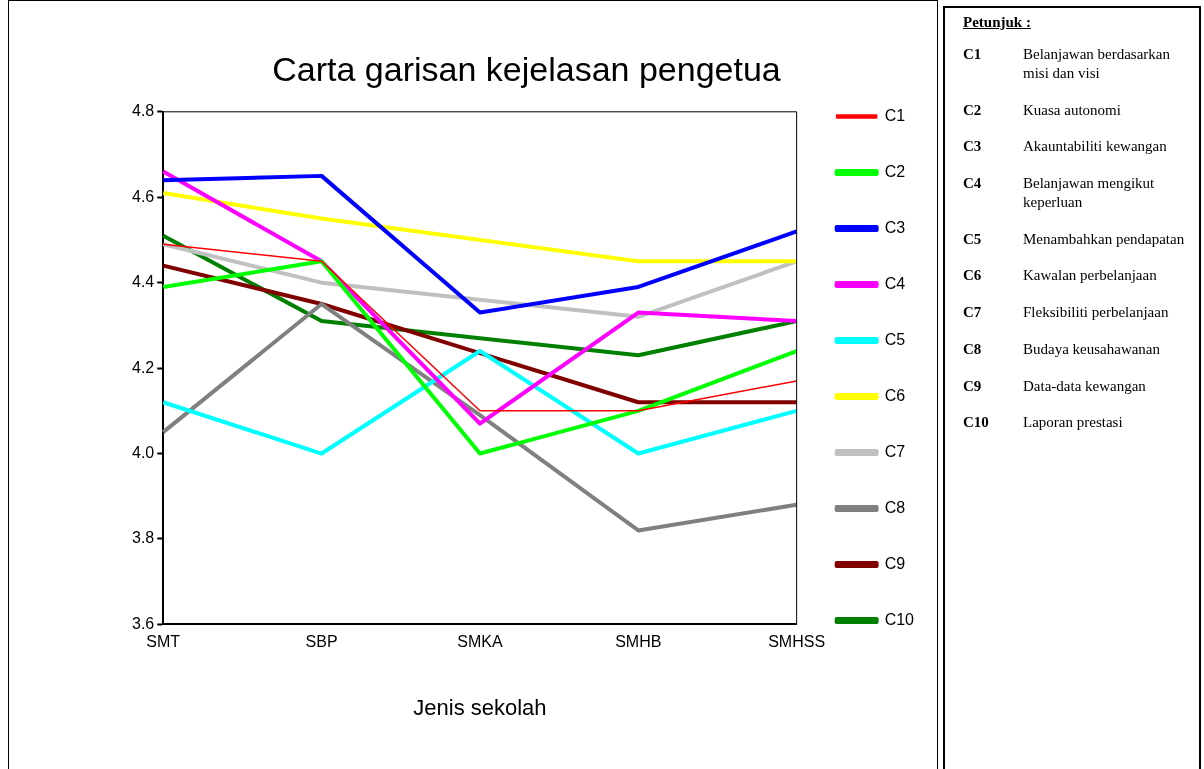  Describe the element at coordinates (895, 283) in the screenshot. I see `legend-label: C4` at that location.